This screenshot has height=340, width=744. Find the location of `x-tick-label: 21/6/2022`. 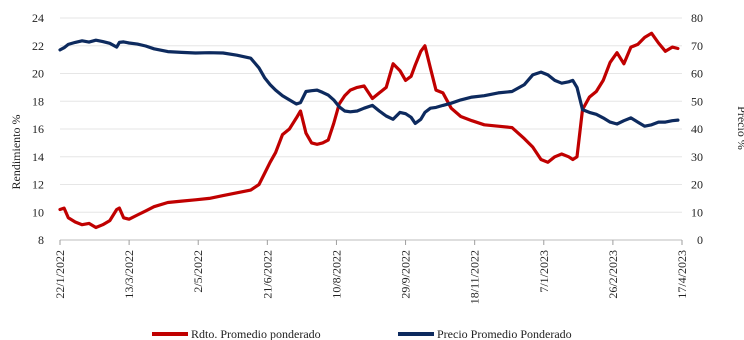

x-tick-label: 21/6/2022 is located at coordinates (267, 274).